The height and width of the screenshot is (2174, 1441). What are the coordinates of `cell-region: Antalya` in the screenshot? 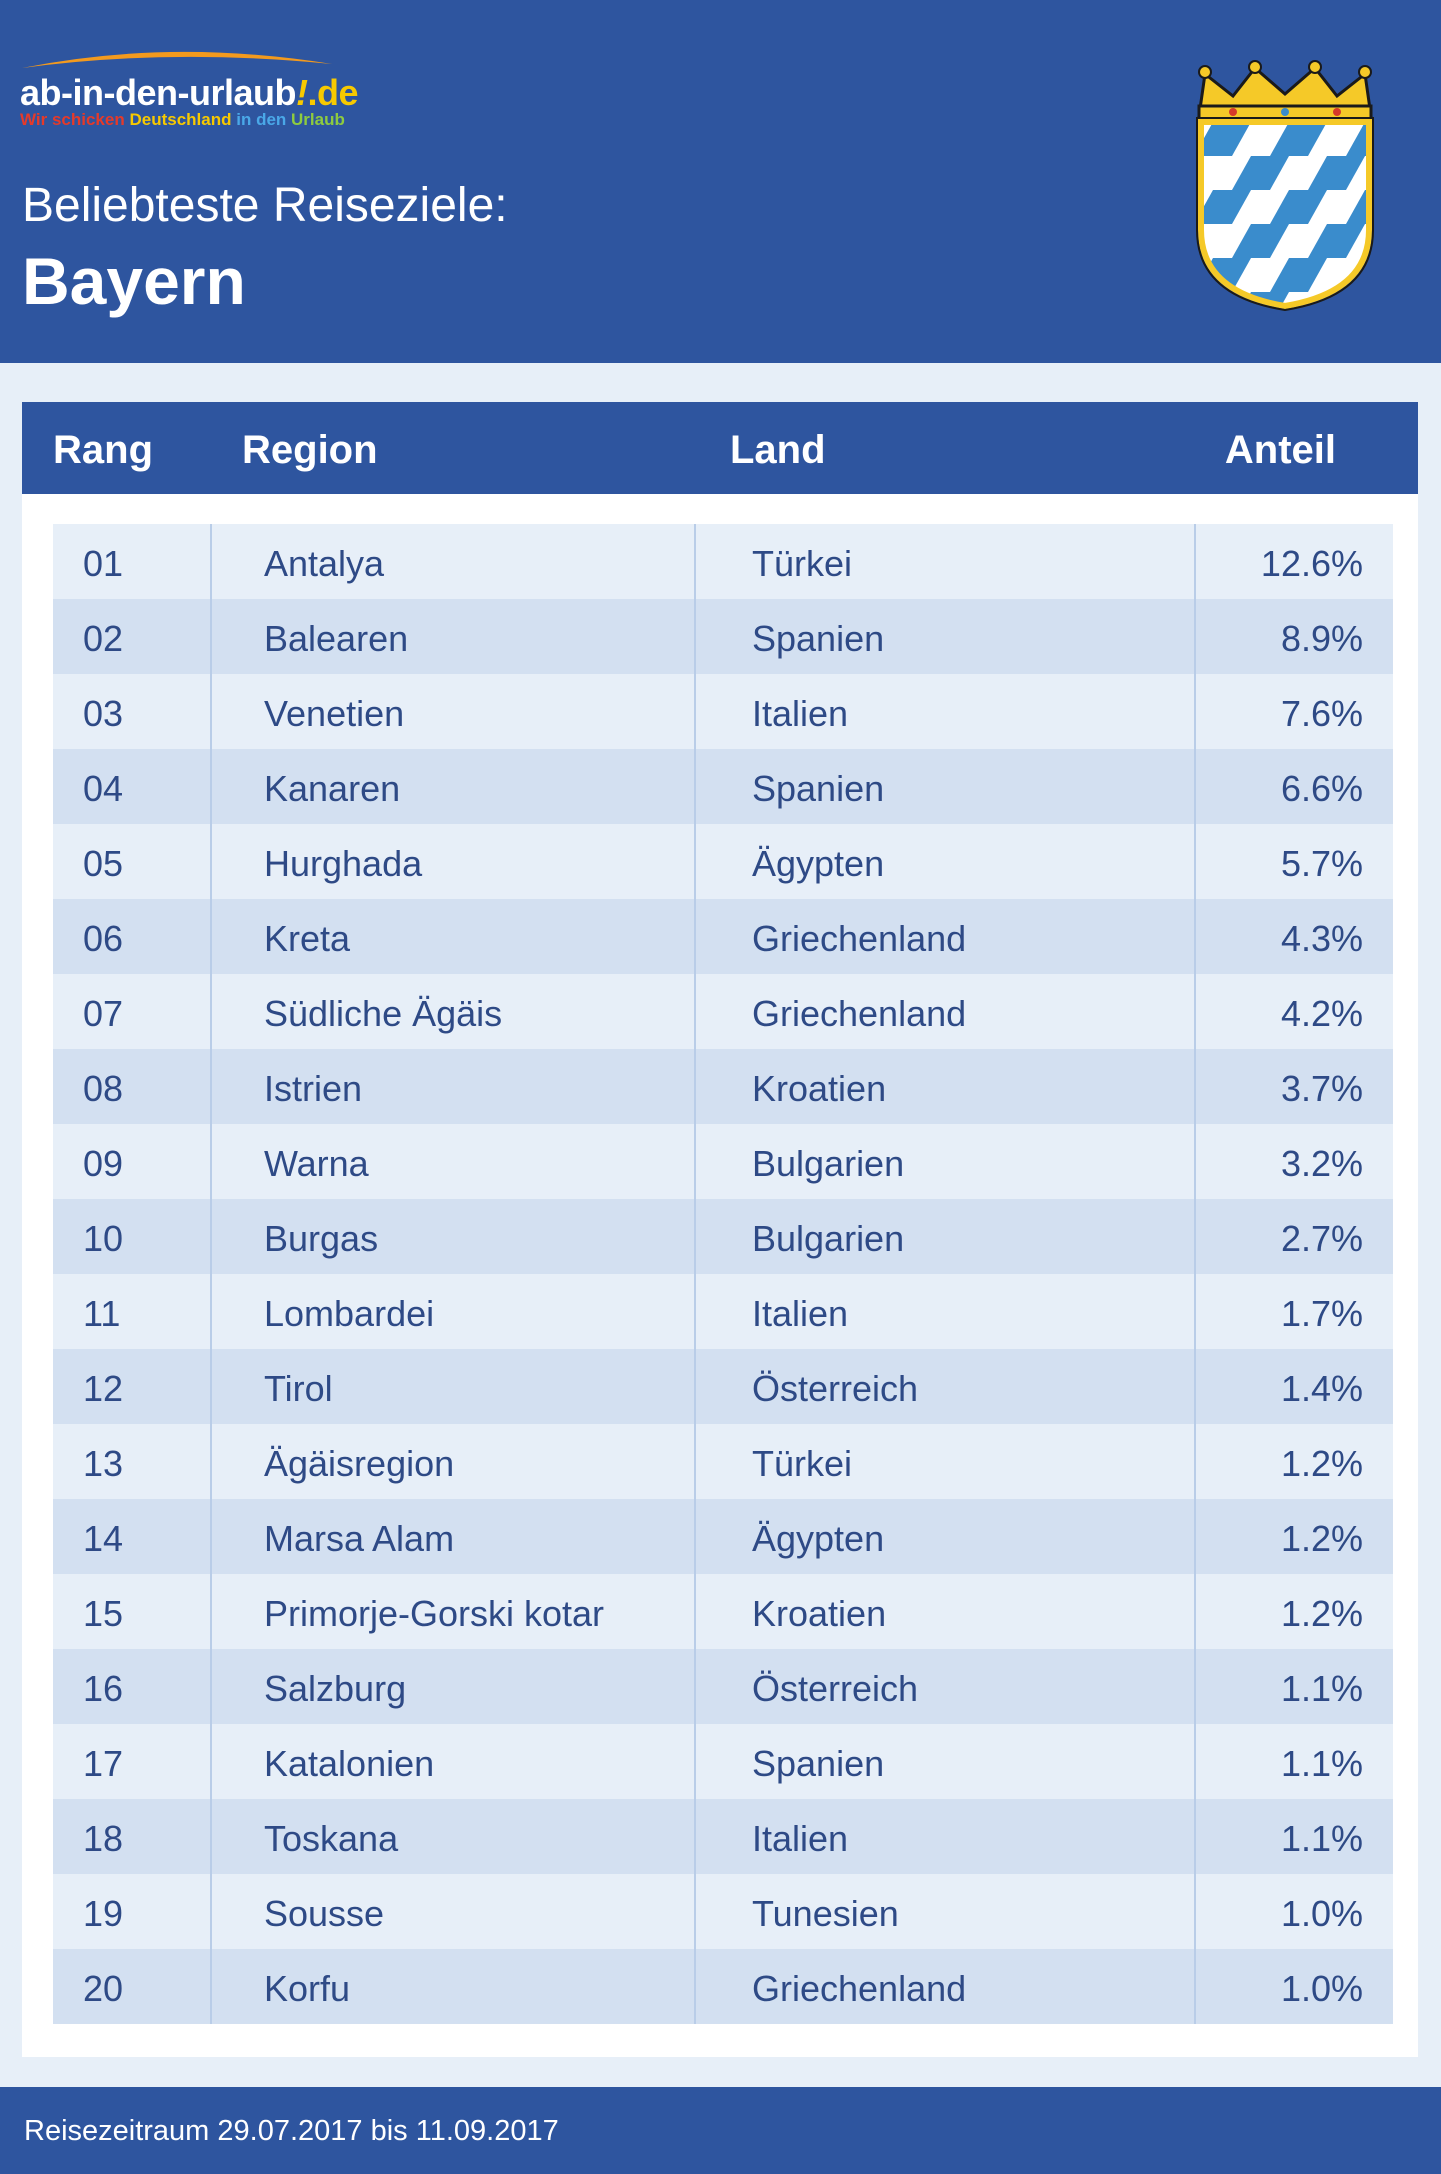 It's located at (324, 563).